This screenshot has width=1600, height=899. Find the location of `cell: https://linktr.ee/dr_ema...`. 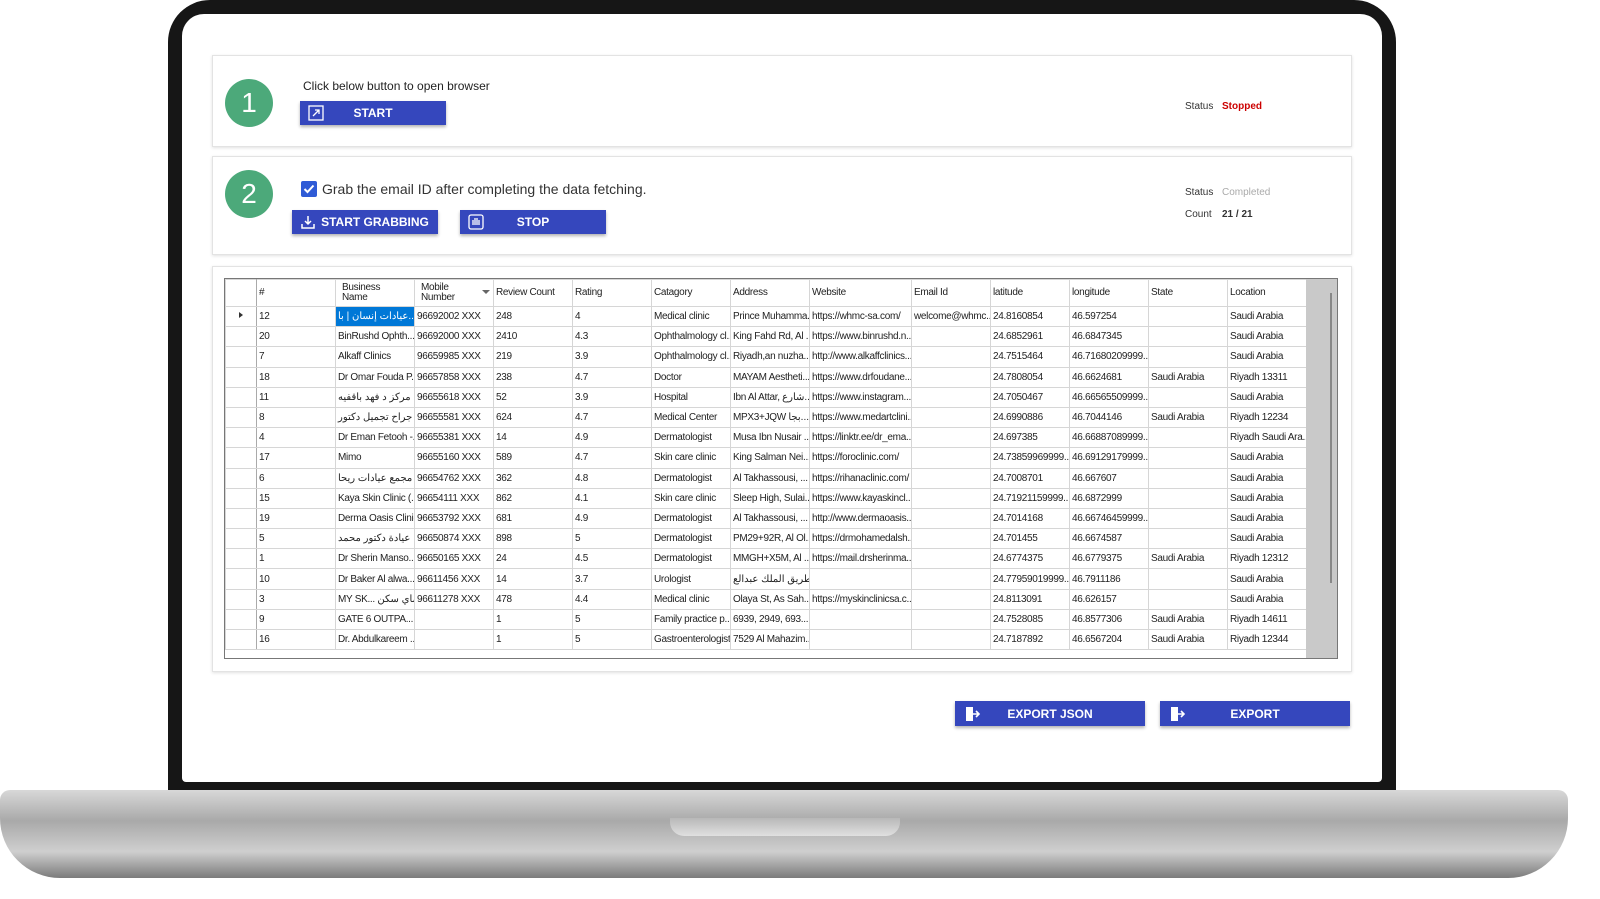

cell: https://linktr.ee/dr_ema... is located at coordinates (860, 438).